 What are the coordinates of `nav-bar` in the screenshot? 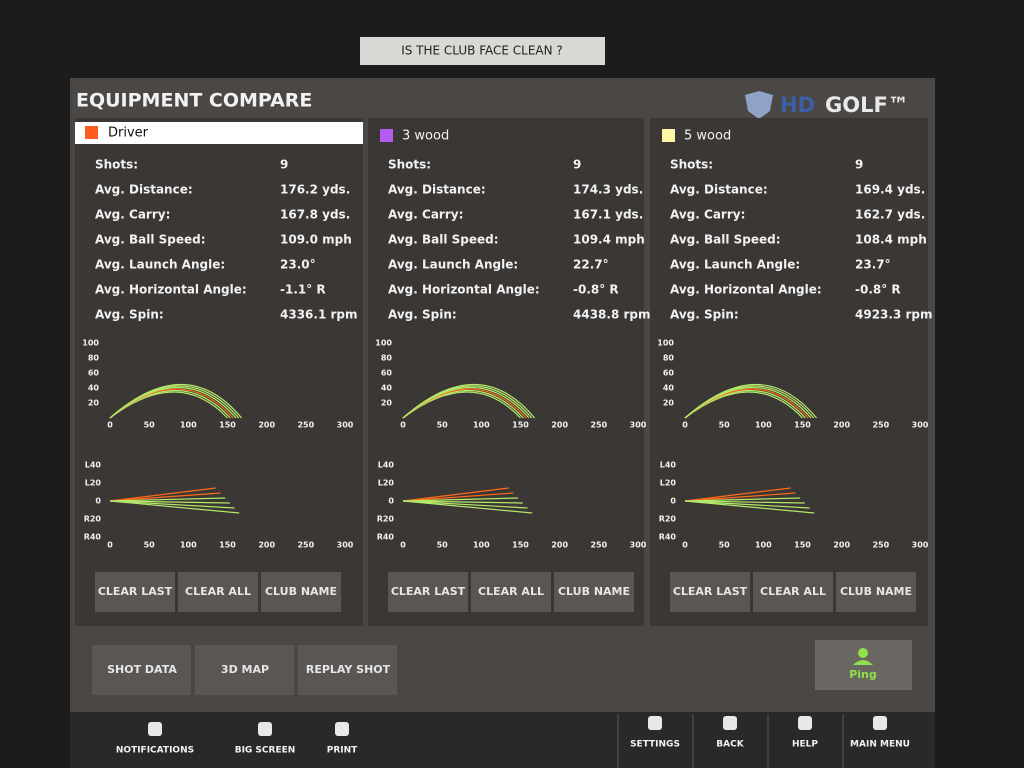 It's located at (502, 740).